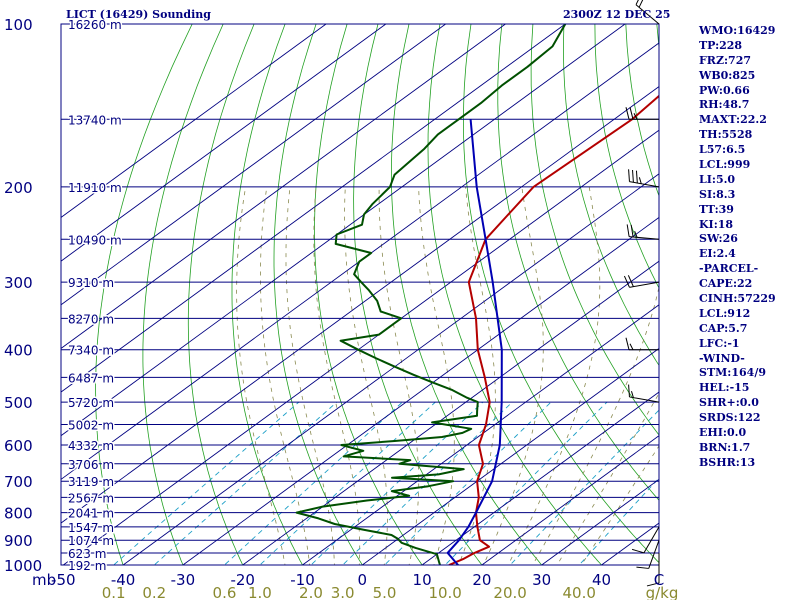 This screenshot has height=600, width=800. I want to click on height-label: 1074 m, so click(91, 541).